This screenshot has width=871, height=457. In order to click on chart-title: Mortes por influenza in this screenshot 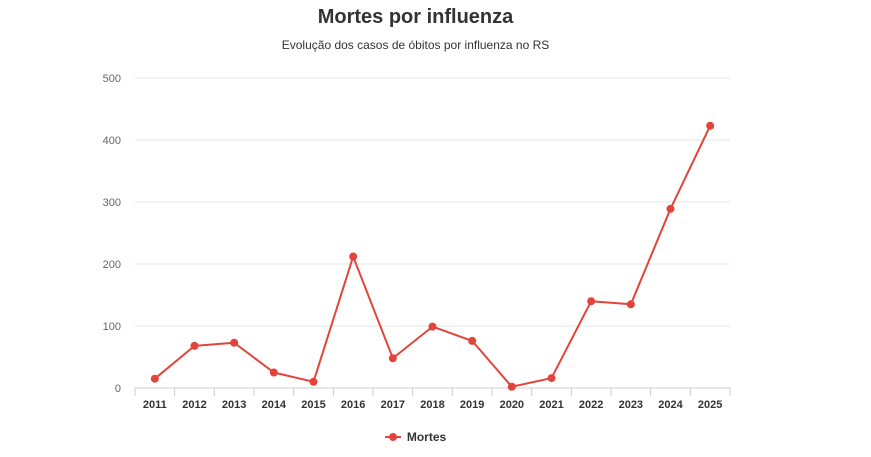, I will do `click(415, 17)`.